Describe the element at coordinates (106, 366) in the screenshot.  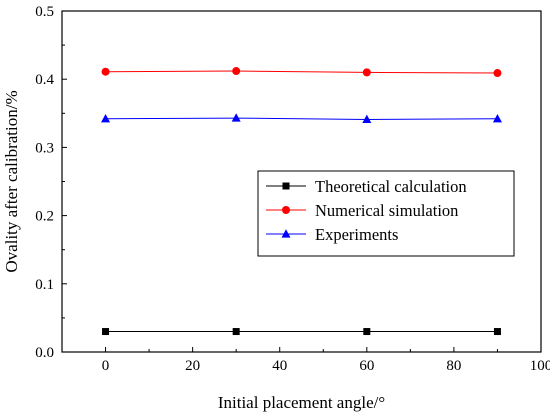
I see `x-tick-label: 0` at that location.